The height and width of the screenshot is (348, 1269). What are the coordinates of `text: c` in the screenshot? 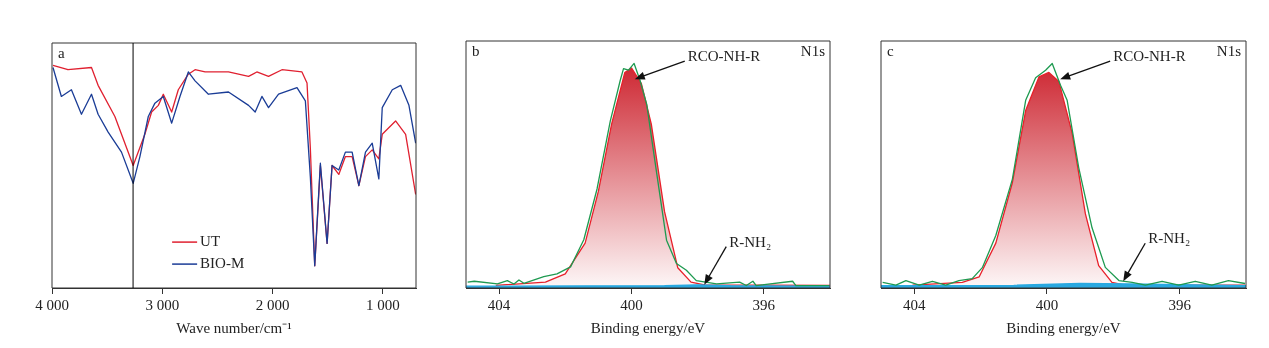 It's located at (890, 51).